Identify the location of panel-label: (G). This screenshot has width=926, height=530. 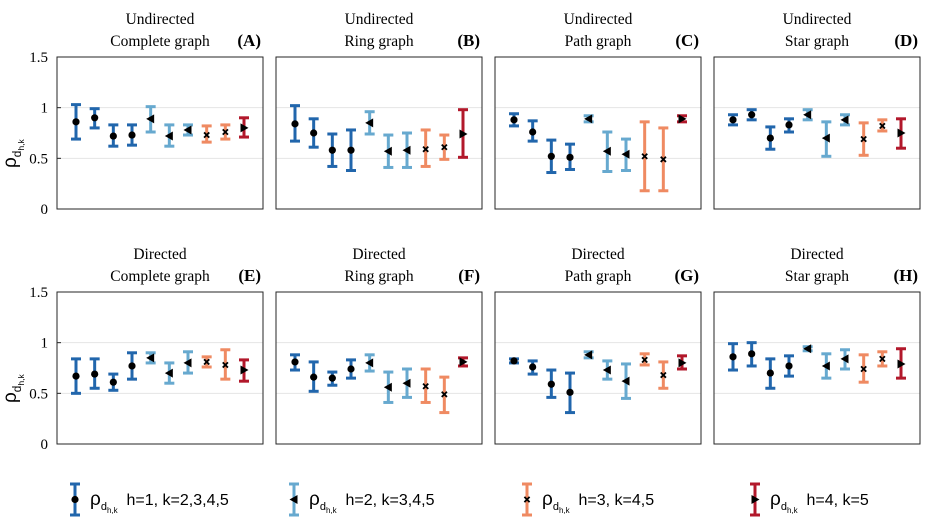
(686, 275).